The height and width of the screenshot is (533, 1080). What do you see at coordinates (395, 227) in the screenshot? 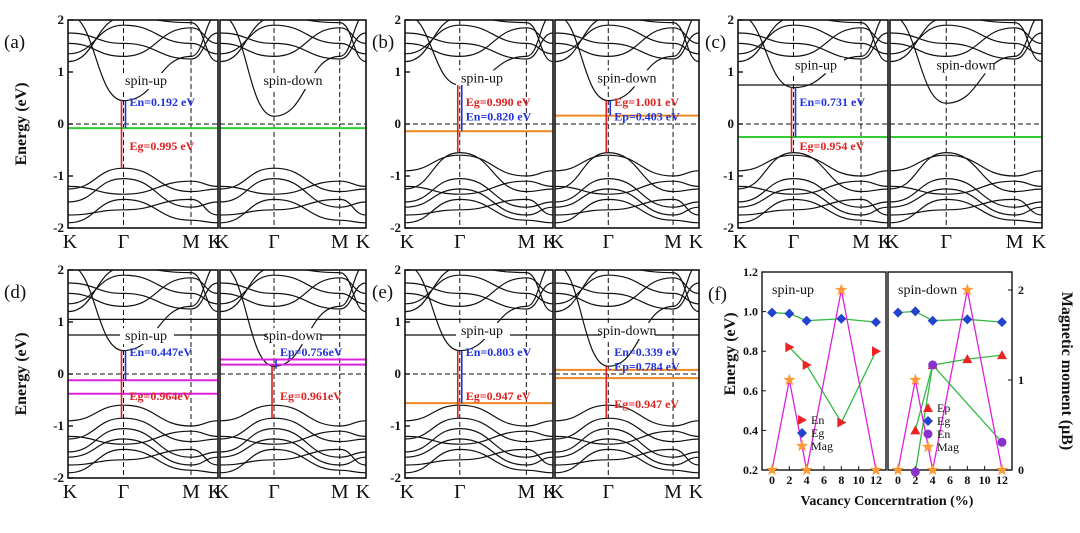
I see `y-tick-label: -2` at bounding box center [395, 227].